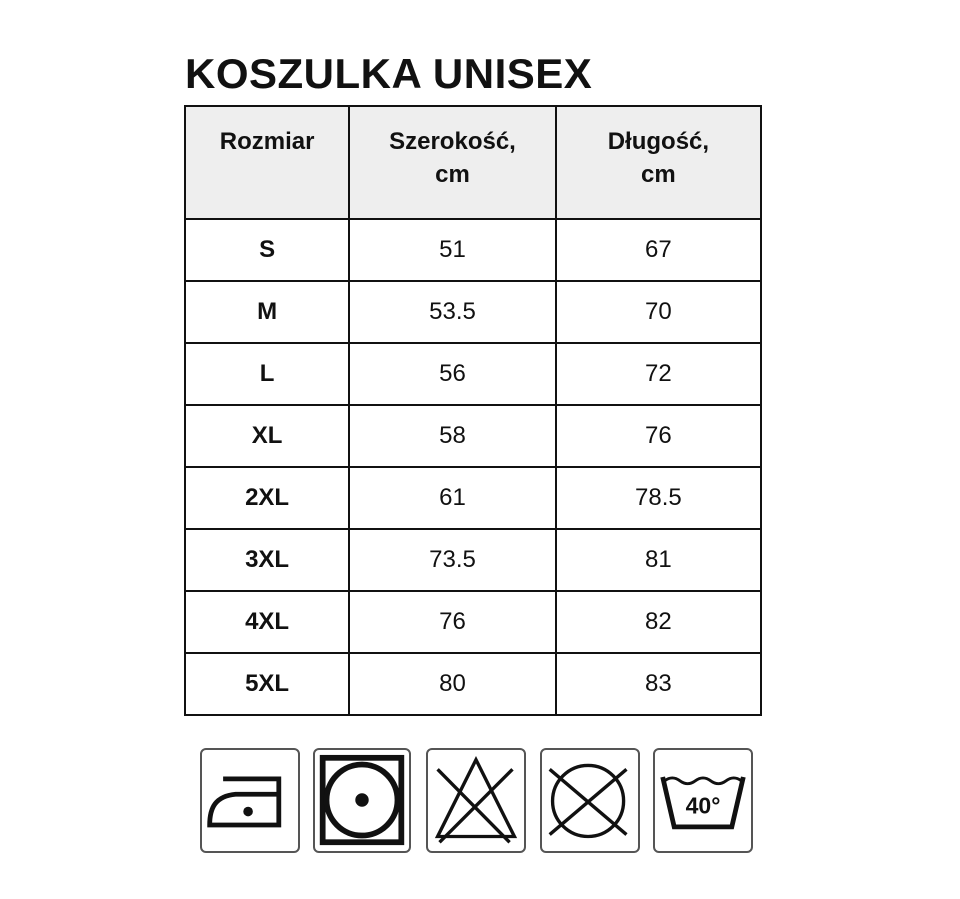 This screenshot has width=960, height=899. Describe the element at coordinates (362, 800) in the screenshot. I see `tumble-dry-low-icon` at that location.